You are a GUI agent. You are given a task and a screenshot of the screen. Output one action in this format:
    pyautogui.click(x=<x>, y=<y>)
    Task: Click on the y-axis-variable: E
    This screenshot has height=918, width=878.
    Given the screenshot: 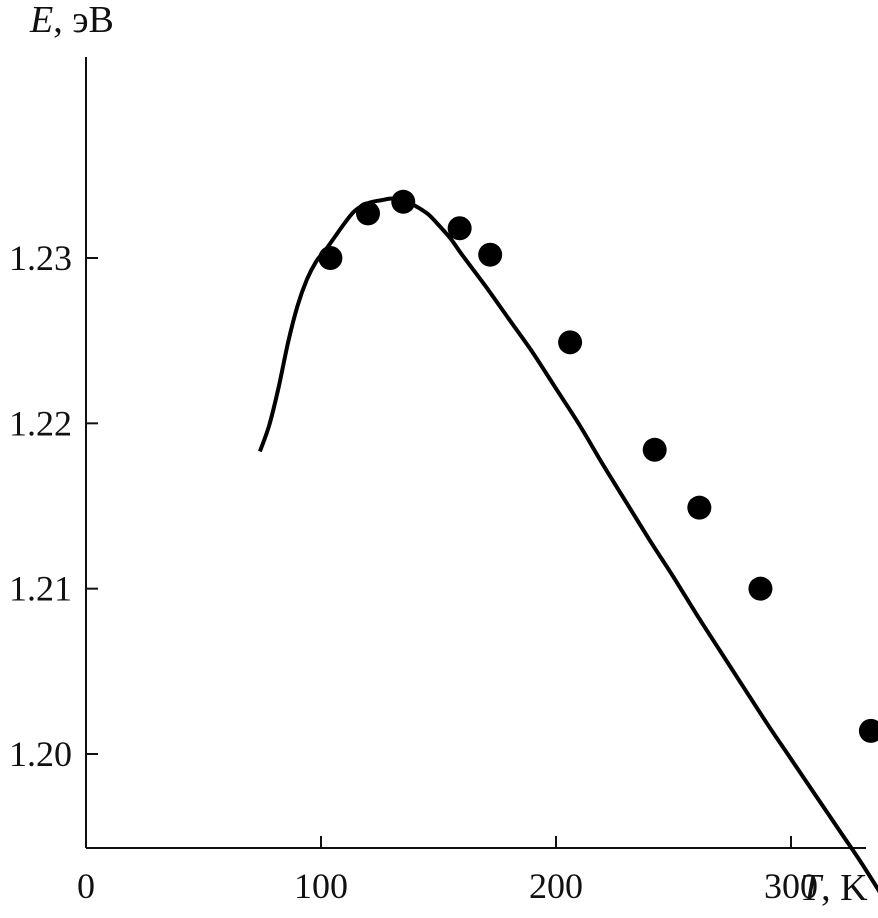 What is the action you would take?
    pyautogui.click(x=41, y=20)
    